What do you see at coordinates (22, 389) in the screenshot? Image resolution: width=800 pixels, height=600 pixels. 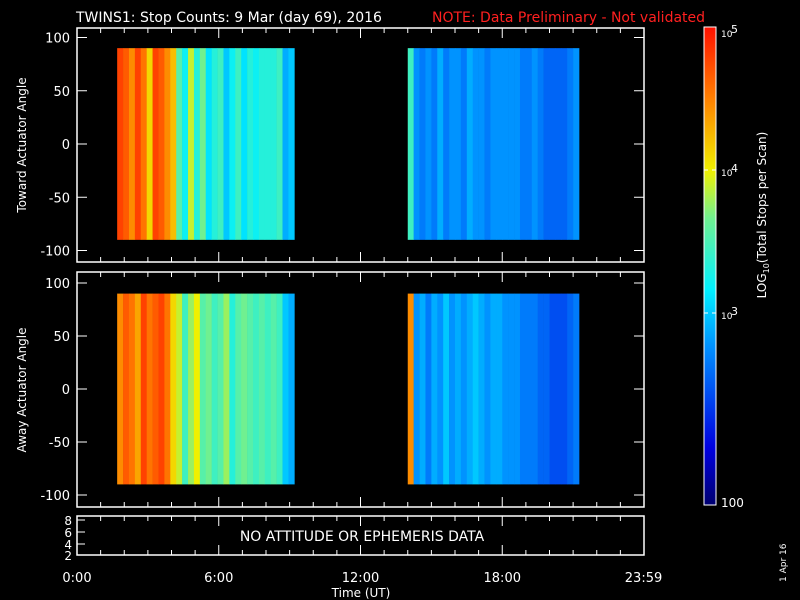 I see `away-angle-axis-title: Away Actuator Angle` at bounding box center [22, 389].